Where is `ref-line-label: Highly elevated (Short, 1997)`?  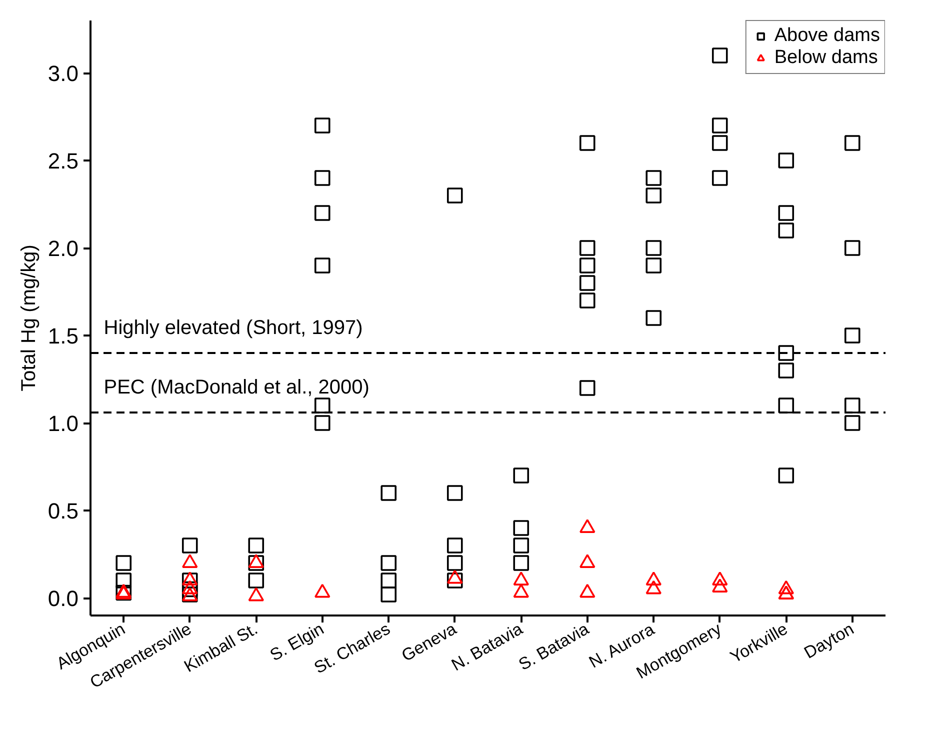 ref-line-label: Highly elevated (Short, 1997) is located at coordinates (233, 328).